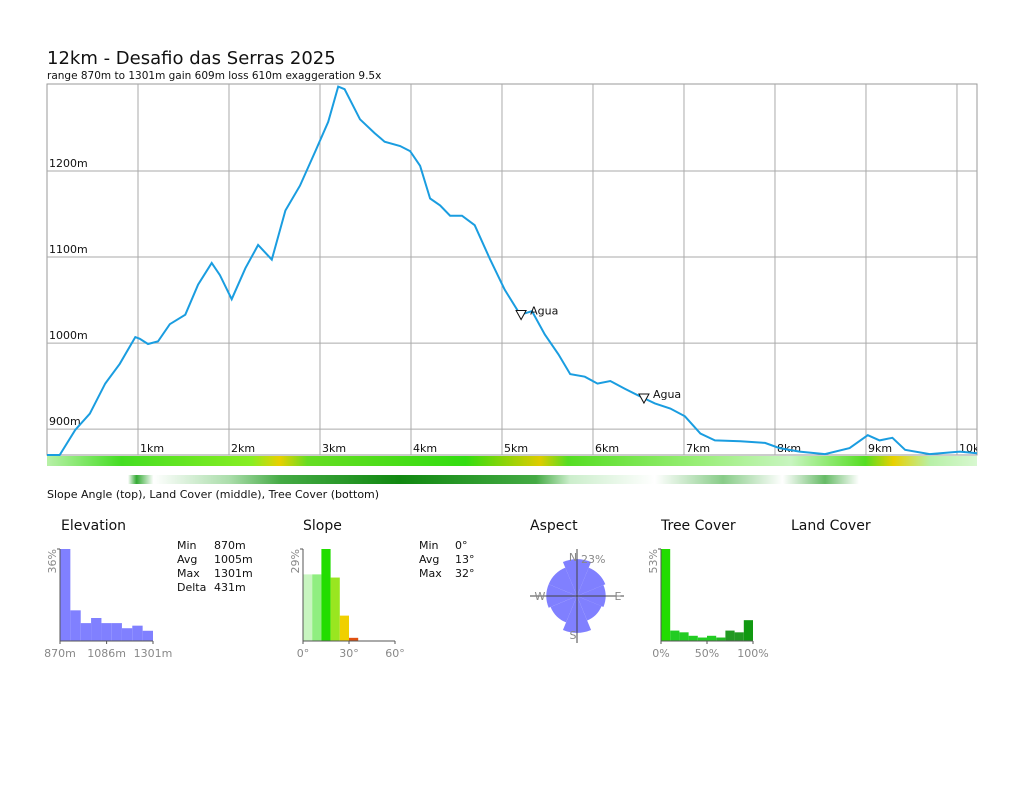  Describe the element at coordinates (93, 526) in the screenshot. I see `panel-title: Elevation` at that location.